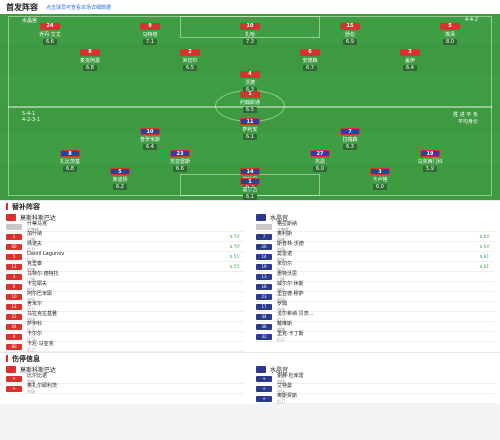  I want to click on player-rating: 8.0, so click(450, 42).